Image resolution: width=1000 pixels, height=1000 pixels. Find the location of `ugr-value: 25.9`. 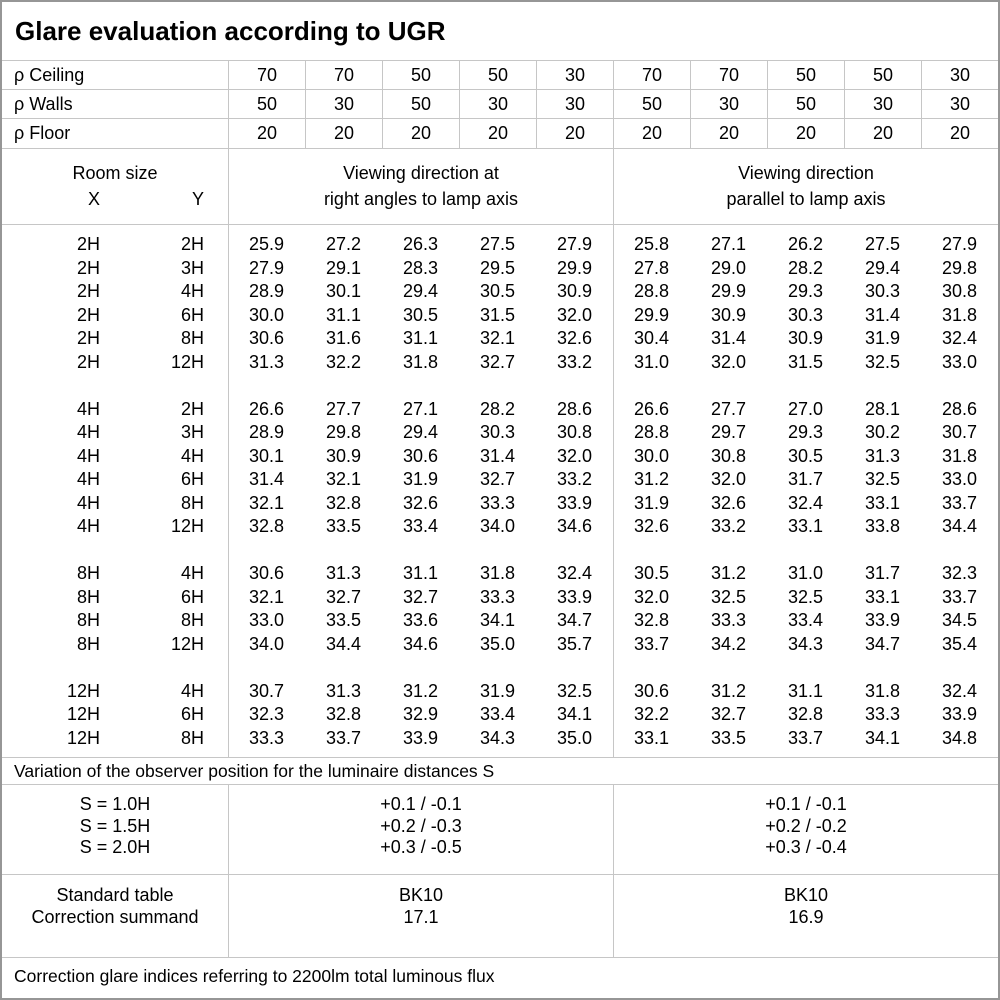

ugr-value: 25.9 is located at coordinates (266, 244).